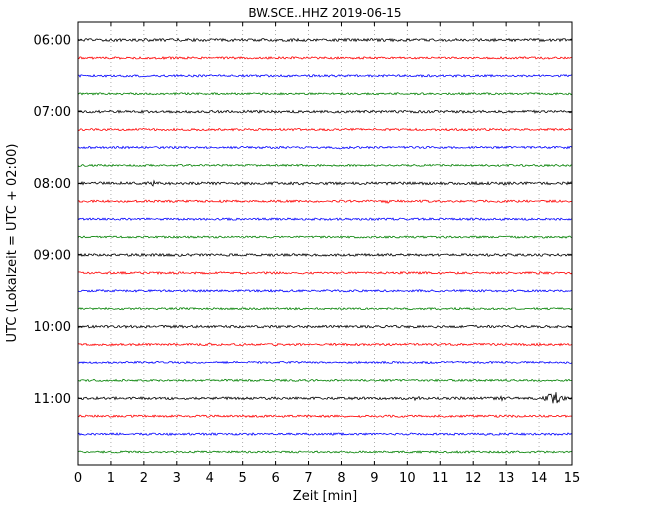 The height and width of the screenshot is (520, 650). I want to click on plot-title: BW.SCE..HHZ 2019-06-15, so click(324, 13).